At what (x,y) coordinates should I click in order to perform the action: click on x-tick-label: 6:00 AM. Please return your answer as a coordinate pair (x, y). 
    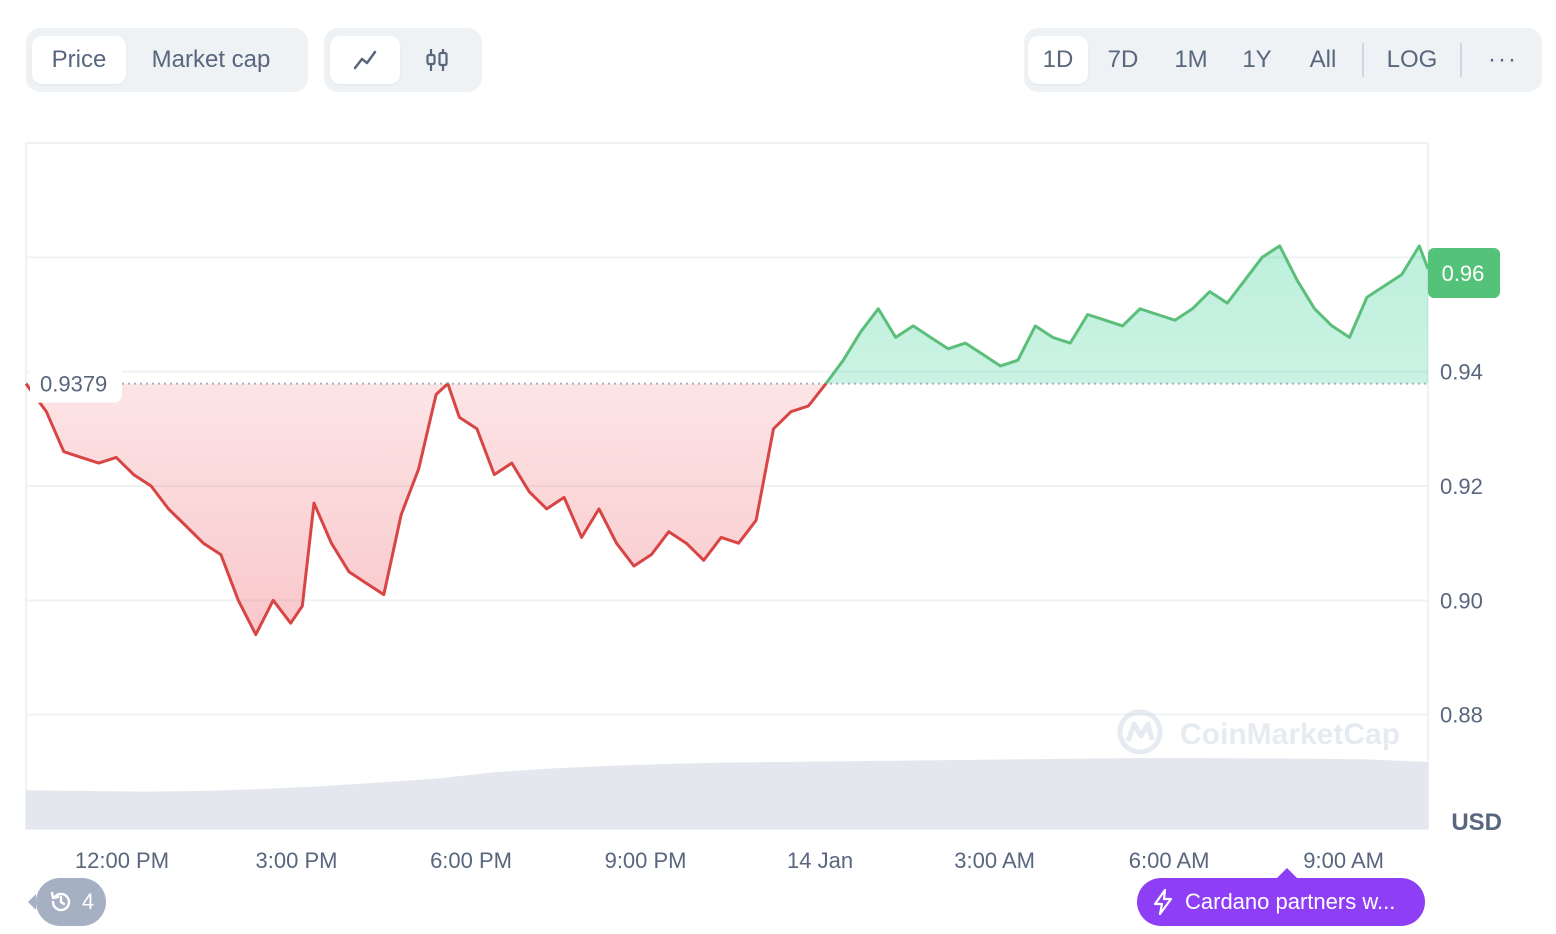
    Looking at the image, I should click on (1169, 860).